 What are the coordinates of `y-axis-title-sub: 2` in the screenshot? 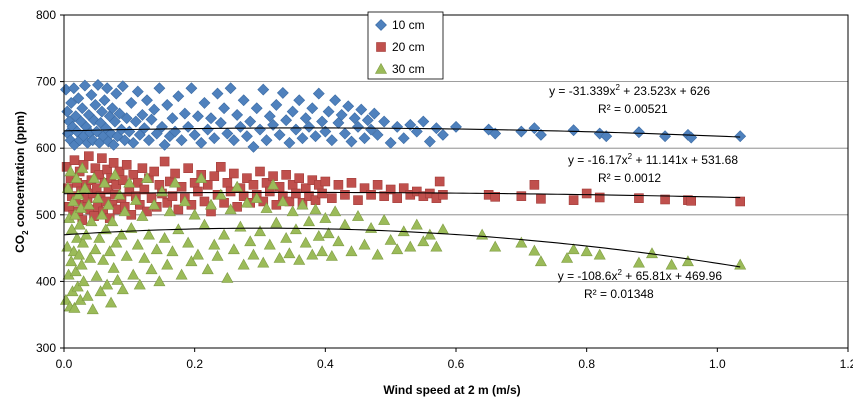 It's located at (25, 232).